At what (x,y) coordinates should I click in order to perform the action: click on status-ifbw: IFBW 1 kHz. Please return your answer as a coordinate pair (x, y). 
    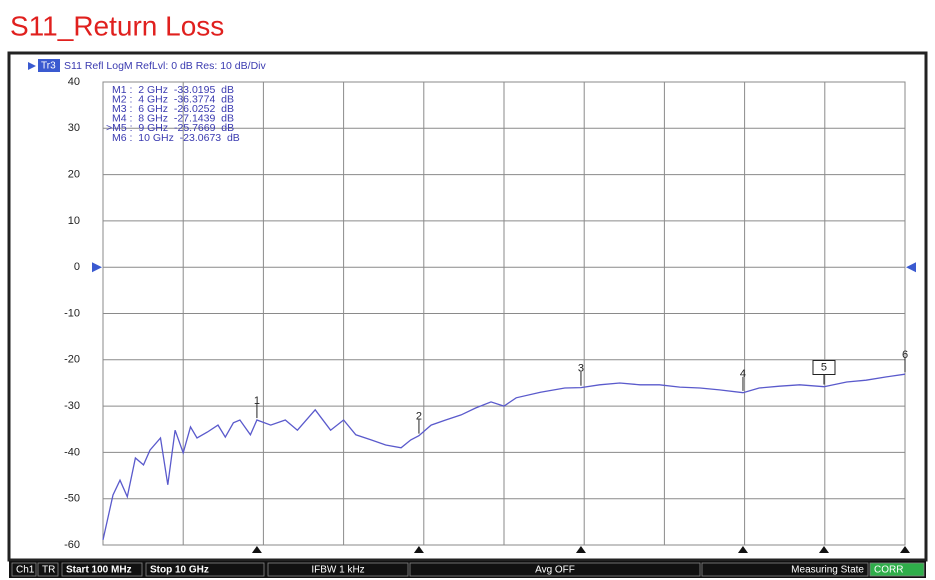
    Looking at the image, I should click on (337, 570).